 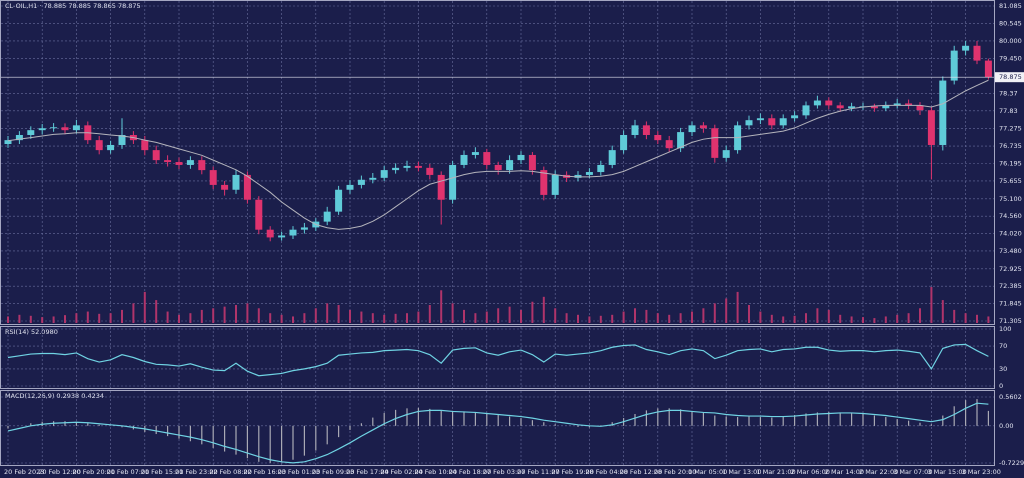 I want to click on y-tick-label: 75.100, so click(x=1010, y=199).